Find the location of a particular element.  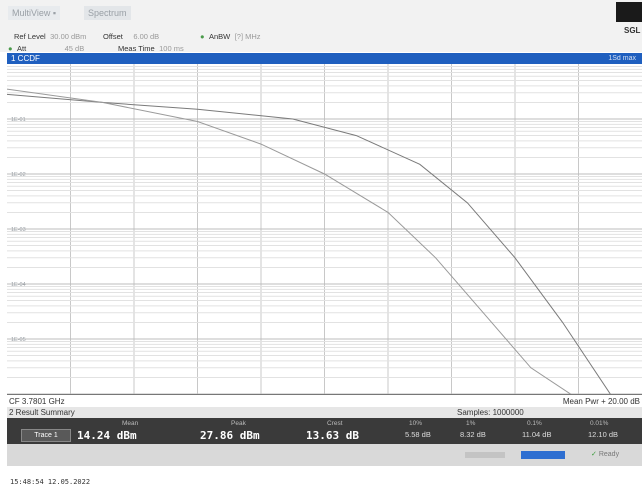

result-summary-header: 2 Result Summary Samples: 1000000 is located at coordinates (324, 412).